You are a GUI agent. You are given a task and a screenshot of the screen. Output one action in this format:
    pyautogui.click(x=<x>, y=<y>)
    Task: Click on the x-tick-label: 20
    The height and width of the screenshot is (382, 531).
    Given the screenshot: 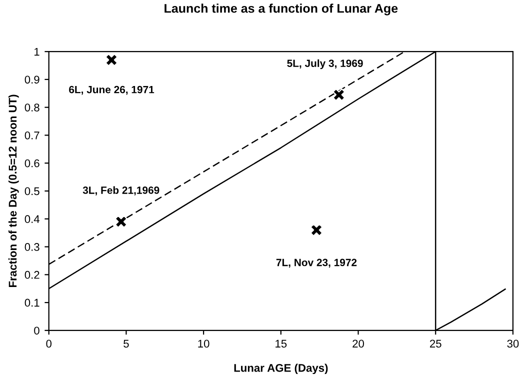 What is the action you would take?
    pyautogui.click(x=358, y=344)
    